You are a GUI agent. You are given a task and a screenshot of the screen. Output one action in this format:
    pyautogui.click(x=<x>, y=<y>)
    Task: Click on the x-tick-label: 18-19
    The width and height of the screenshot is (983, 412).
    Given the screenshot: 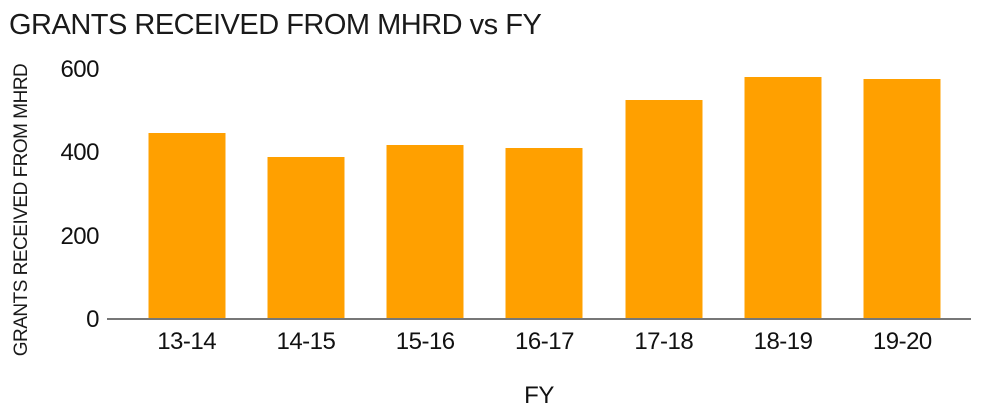 What is the action you would take?
    pyautogui.click(x=783, y=341)
    